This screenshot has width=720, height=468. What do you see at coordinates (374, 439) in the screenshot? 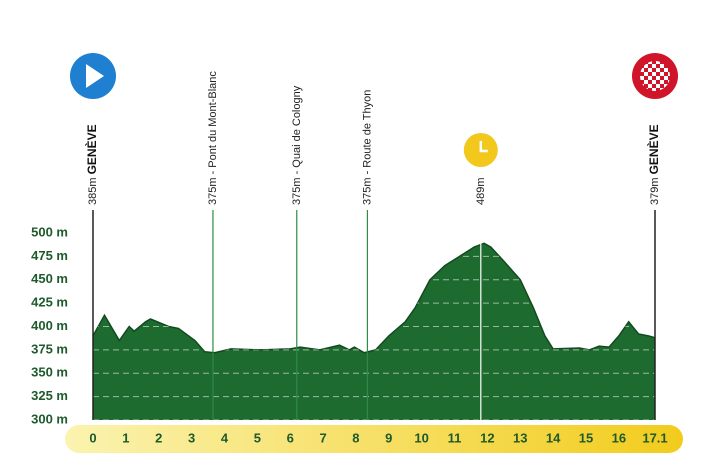
I see `x-axis-band` at bounding box center [374, 439].